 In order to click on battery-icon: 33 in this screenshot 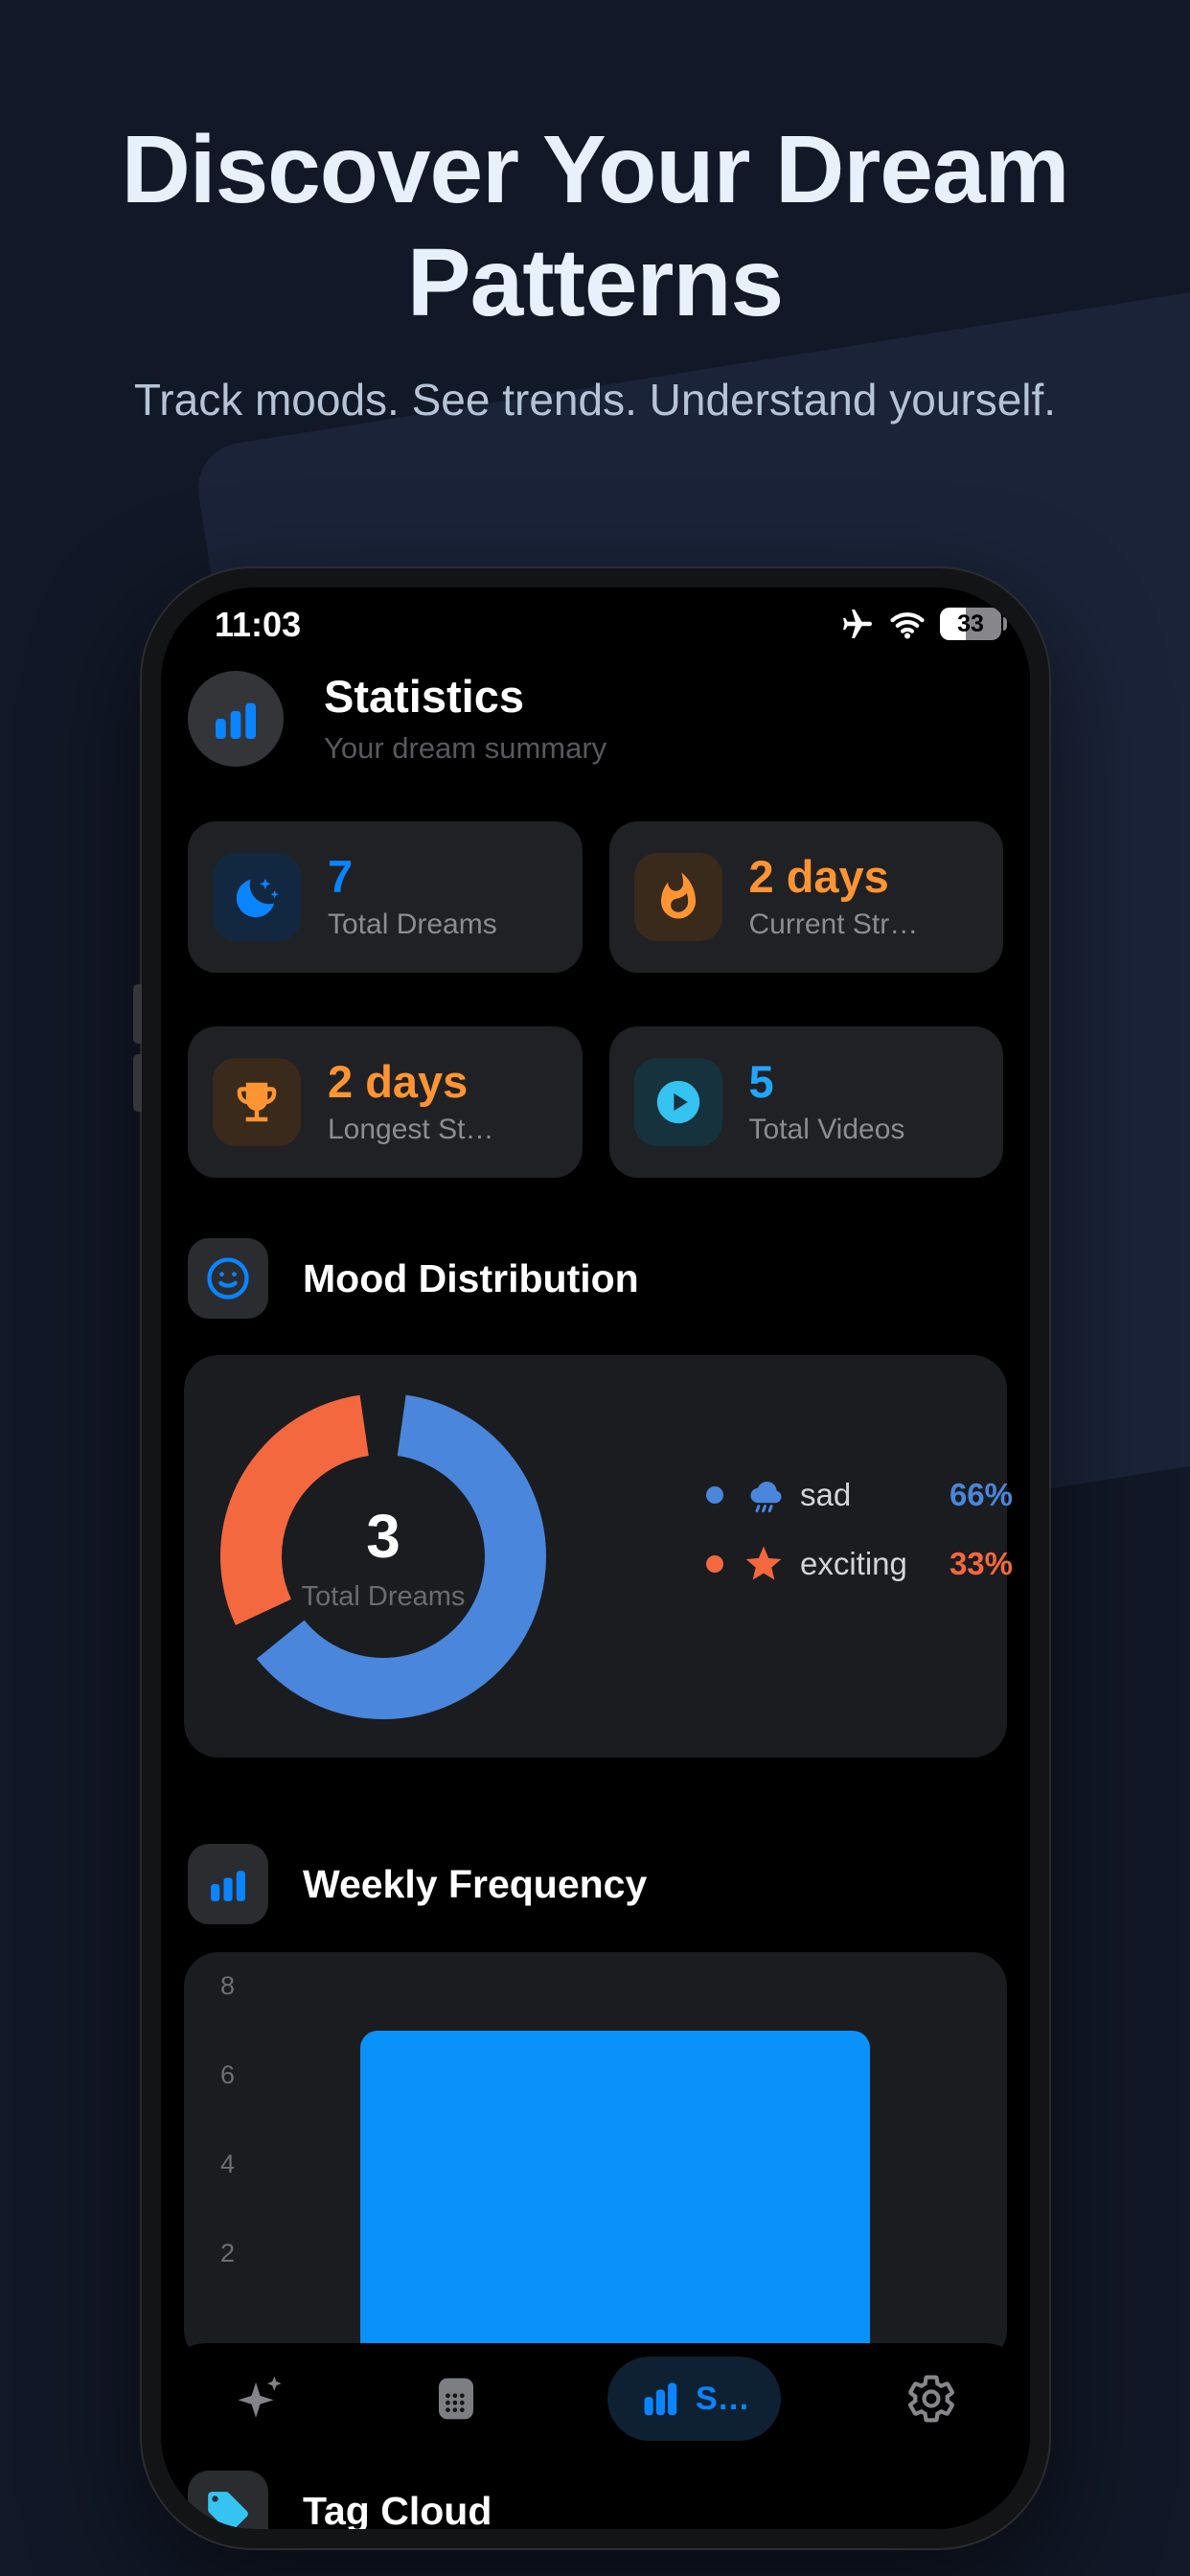, I will do `click(974, 624)`.